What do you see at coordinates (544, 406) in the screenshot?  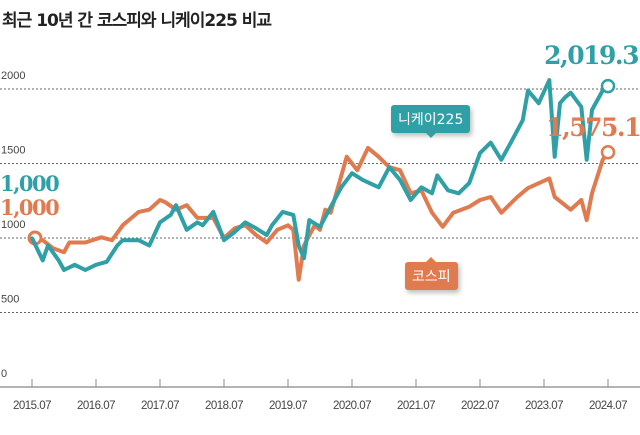 I see `x-tick-label: 2023.07` at bounding box center [544, 406].